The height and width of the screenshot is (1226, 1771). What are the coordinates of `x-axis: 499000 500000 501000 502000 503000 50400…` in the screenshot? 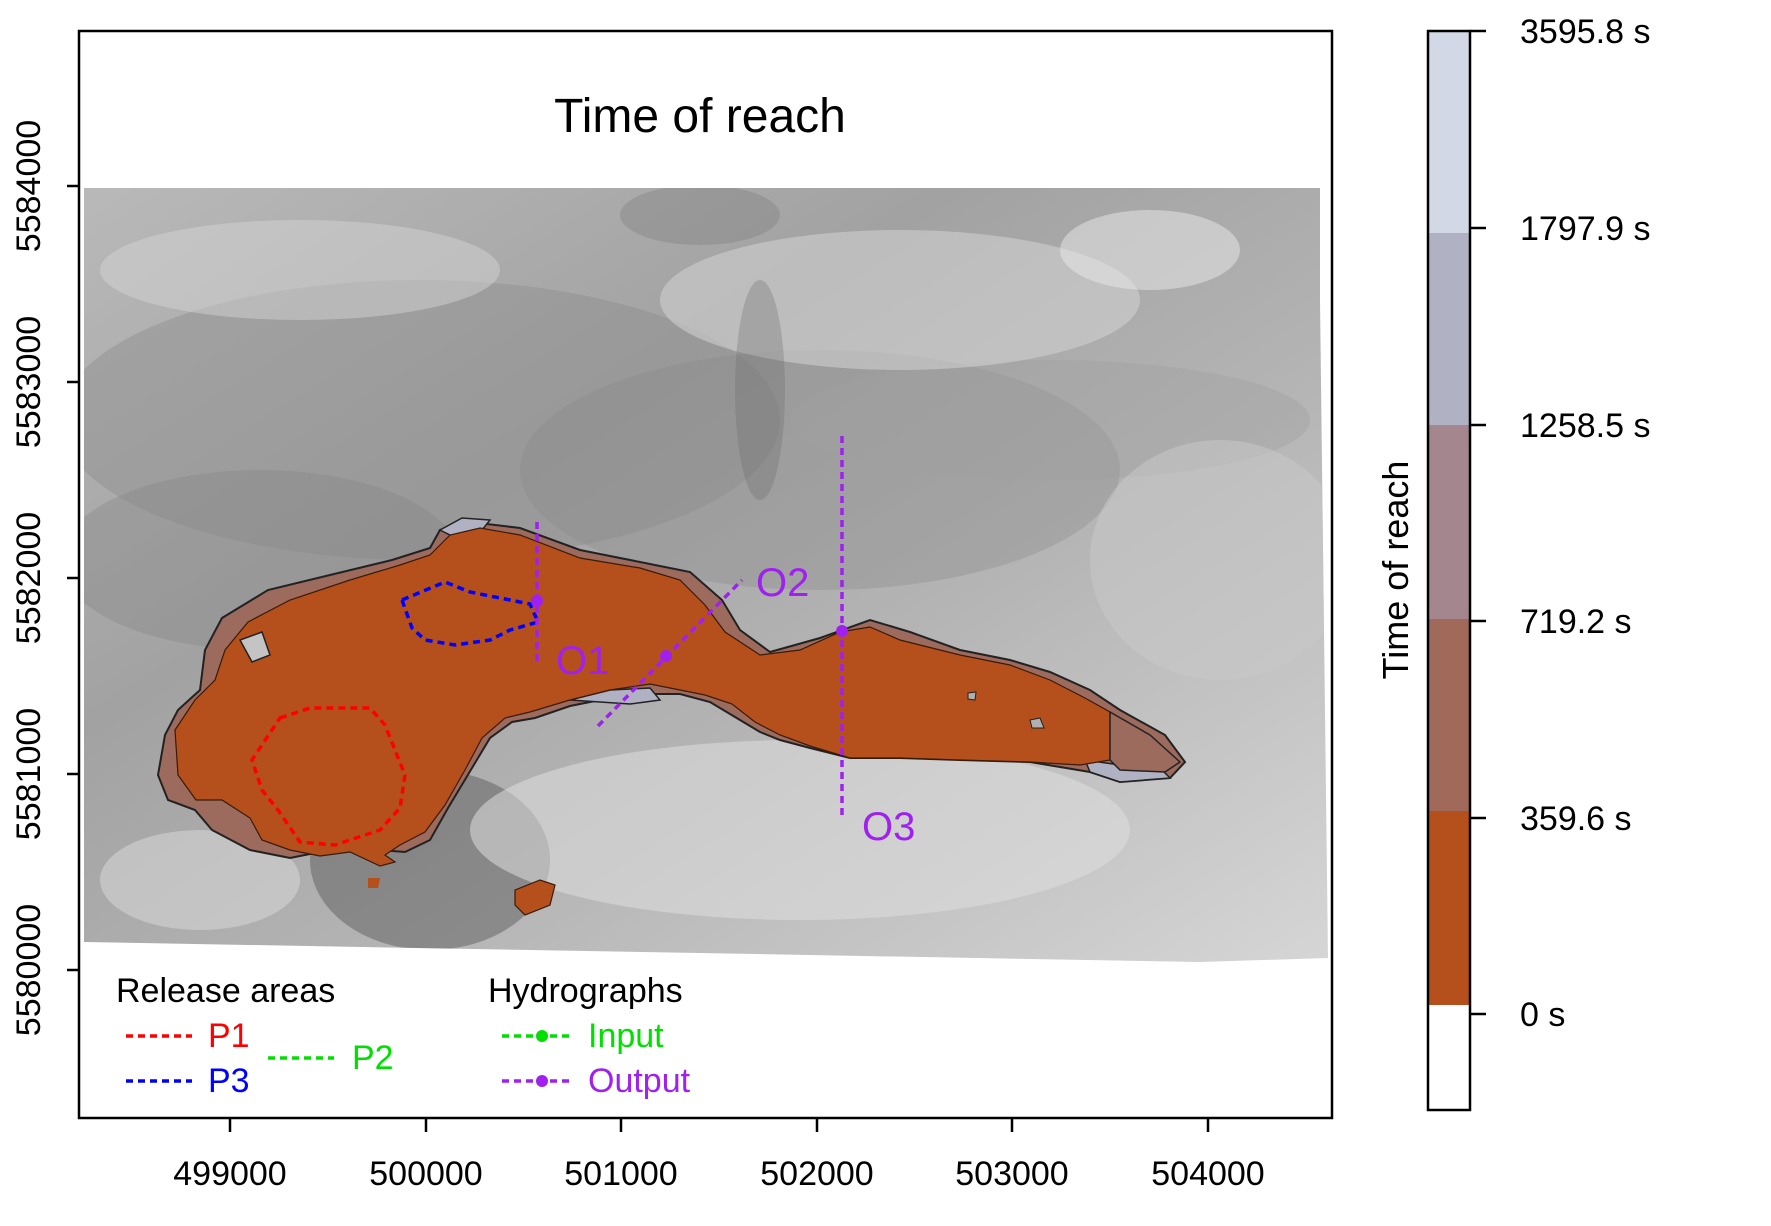 It's located at (719, 1155).